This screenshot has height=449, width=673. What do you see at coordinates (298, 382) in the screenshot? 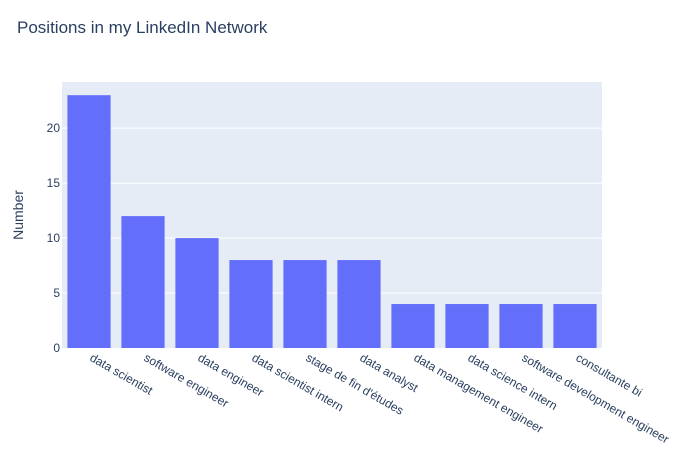
I see `x-tick-label: data scientist intern` at bounding box center [298, 382].